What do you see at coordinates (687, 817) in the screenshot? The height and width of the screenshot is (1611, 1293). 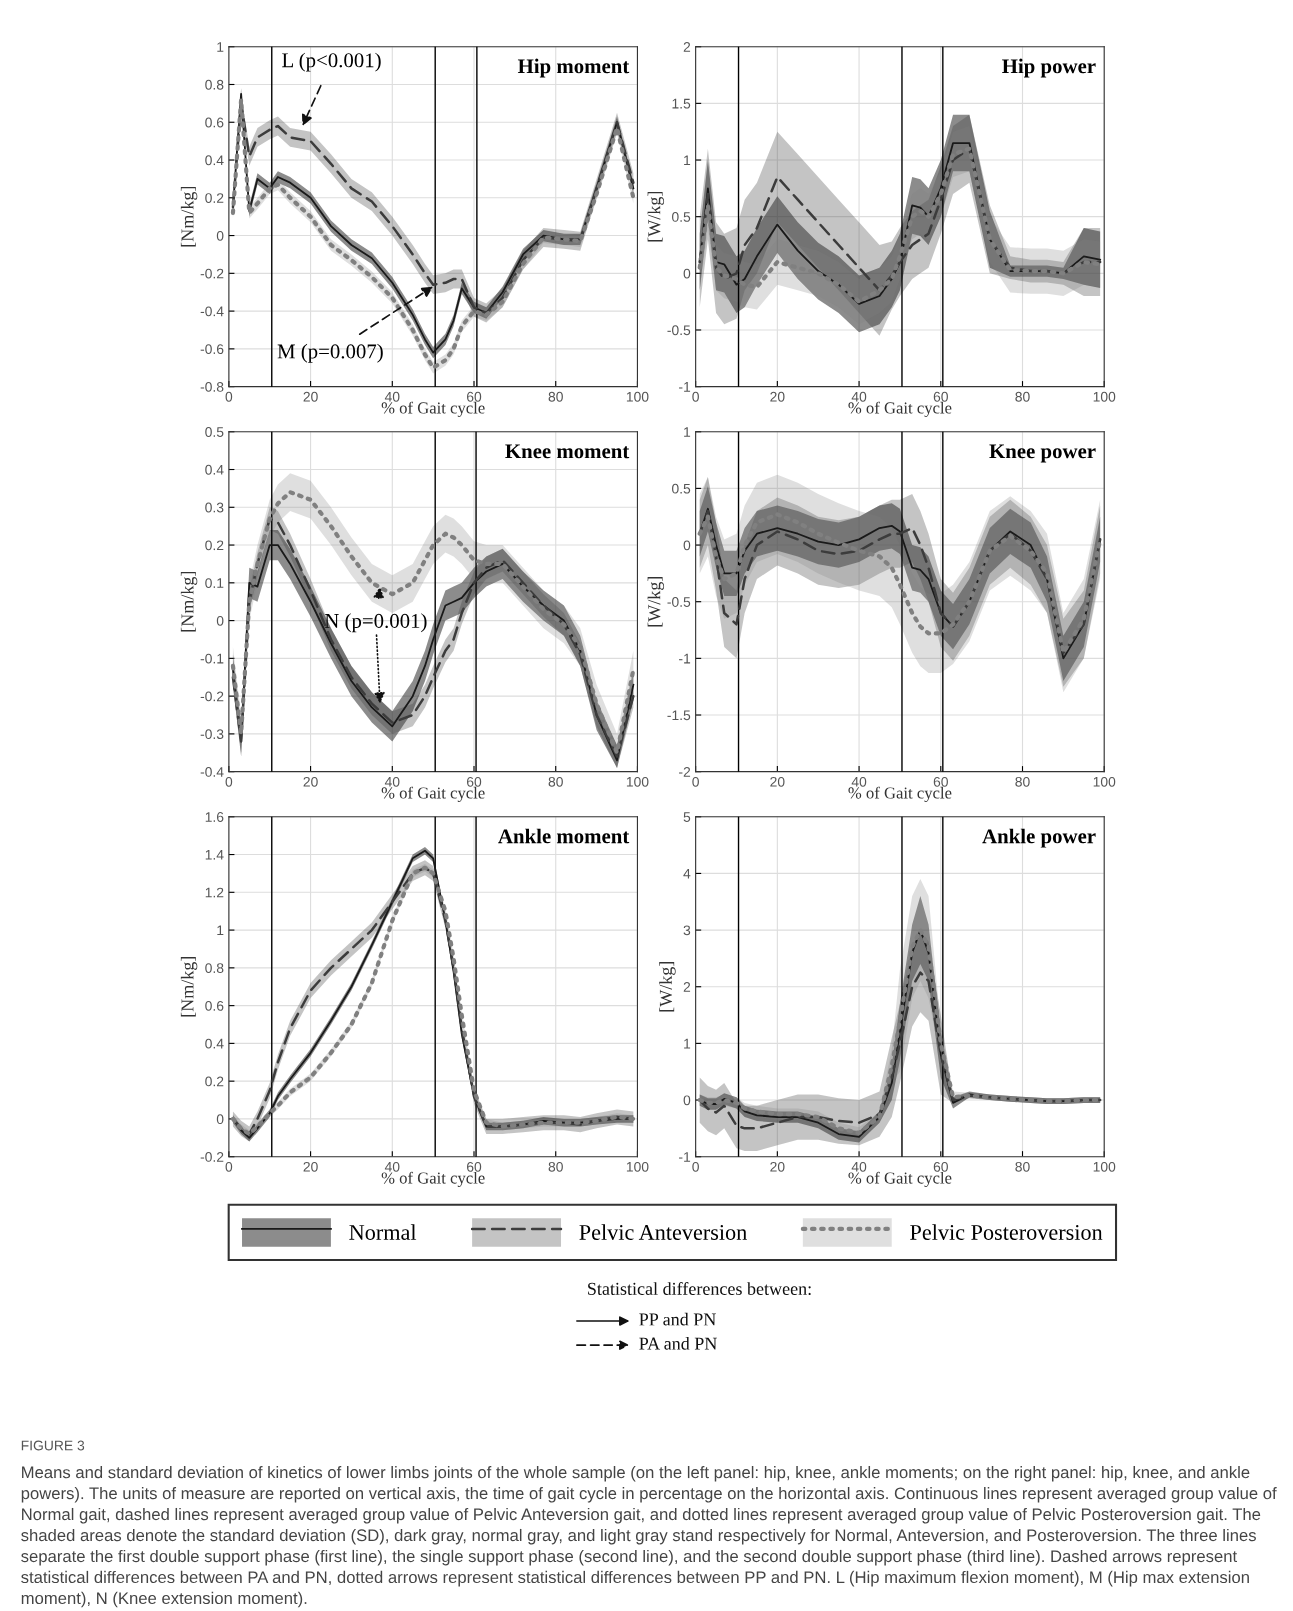 I see `y-tick-label: 5` at bounding box center [687, 817].